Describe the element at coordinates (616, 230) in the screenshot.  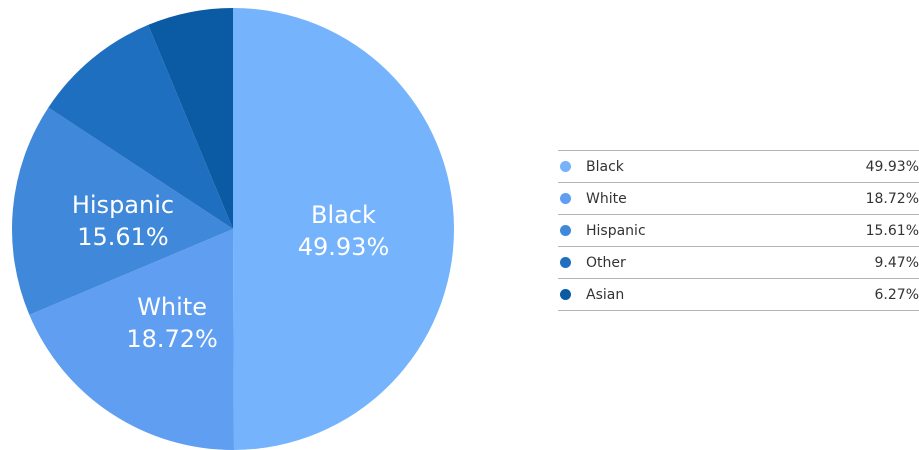
I see `legend-label: Hispanic` at that location.